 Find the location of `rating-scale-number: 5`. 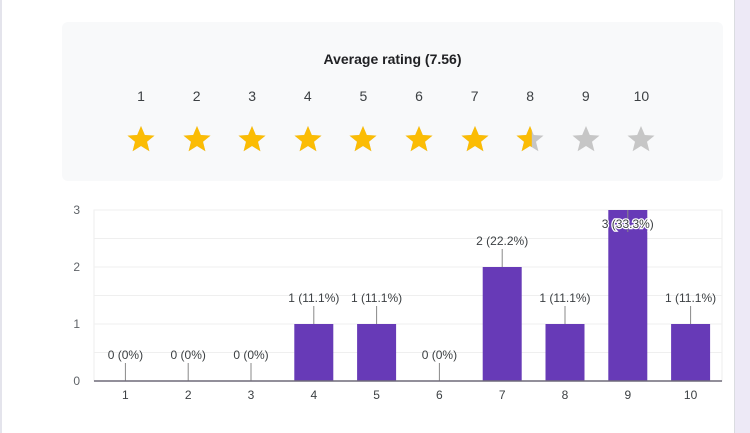

rating-scale-number: 5 is located at coordinates (363, 96).